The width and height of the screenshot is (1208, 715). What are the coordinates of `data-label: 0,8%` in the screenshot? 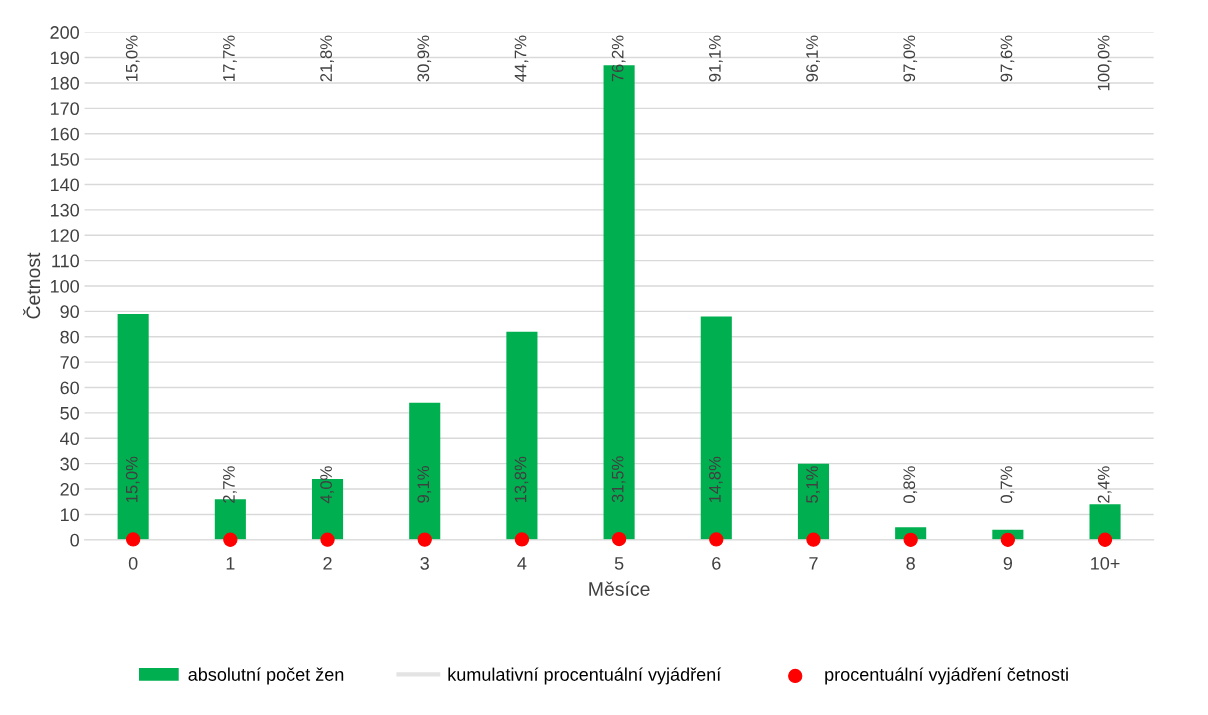 It's located at (910, 485).